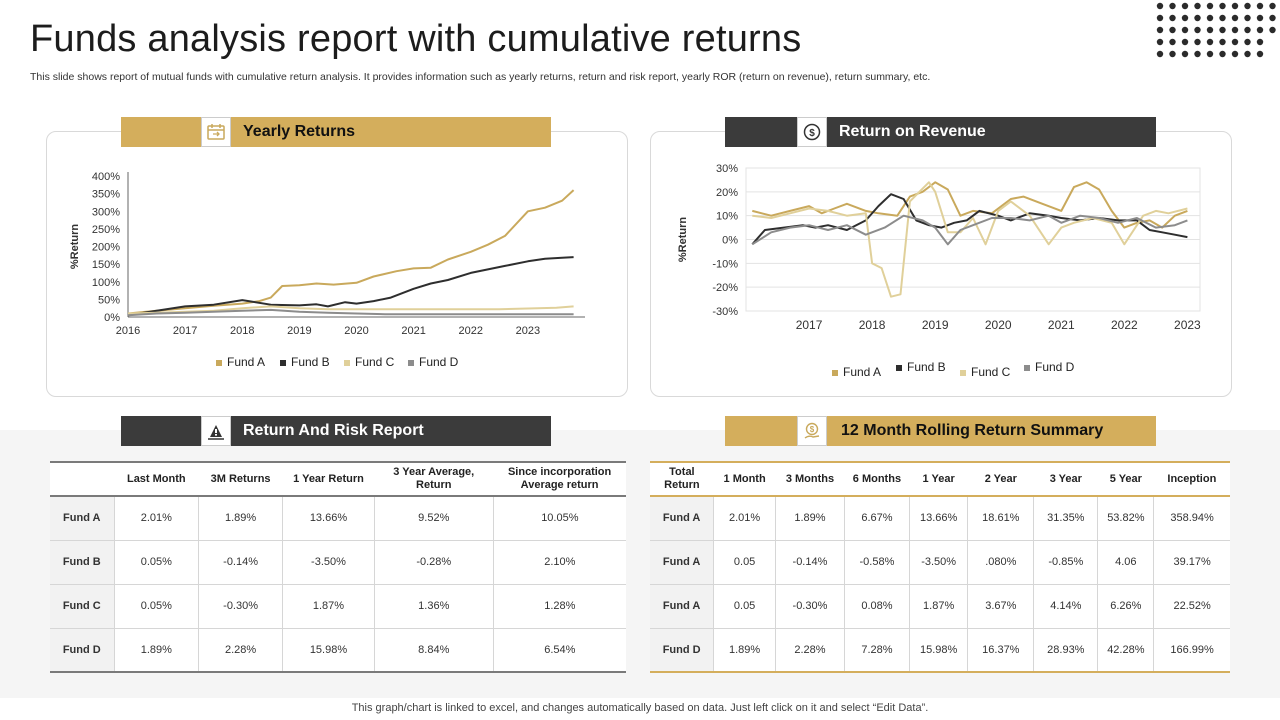 This screenshot has width=1280, height=720. Describe the element at coordinates (157, 606) in the screenshot. I see `table-cell: 0.05%` at that location.